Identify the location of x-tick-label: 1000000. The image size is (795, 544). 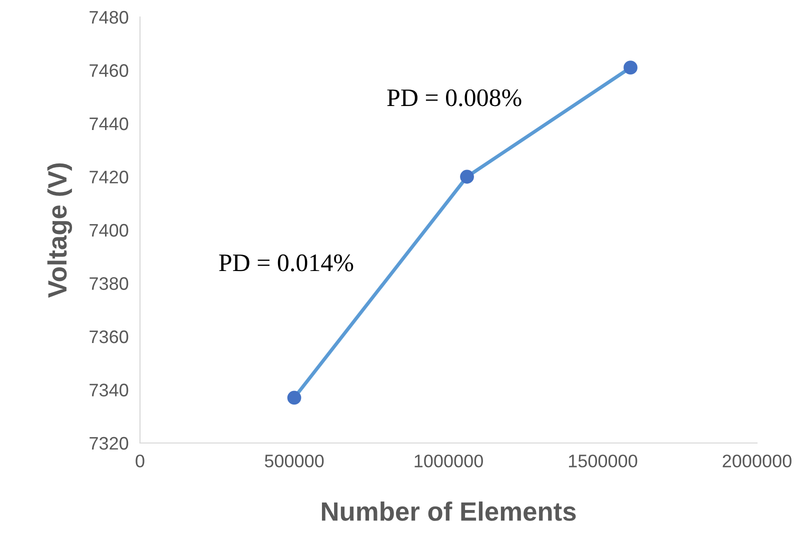
(448, 461).